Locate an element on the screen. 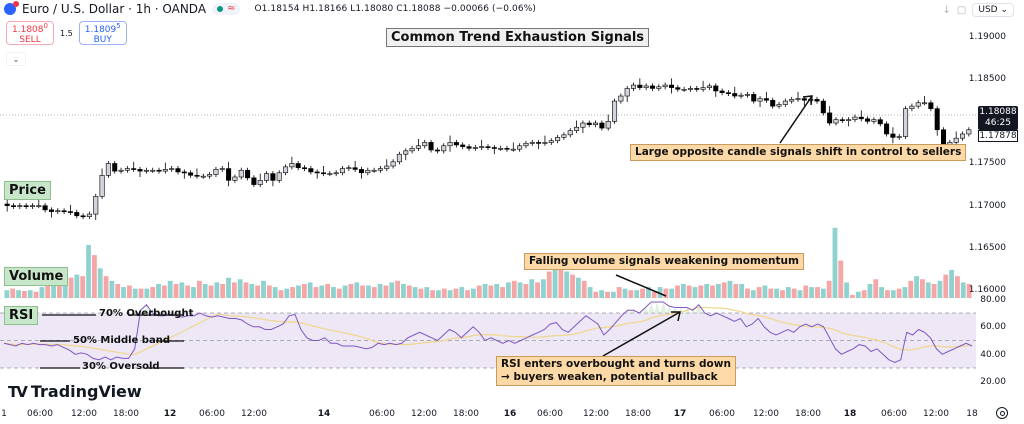 The image size is (1024, 424). current-price-tag: 1.18088 46:25 is located at coordinates (998, 118).